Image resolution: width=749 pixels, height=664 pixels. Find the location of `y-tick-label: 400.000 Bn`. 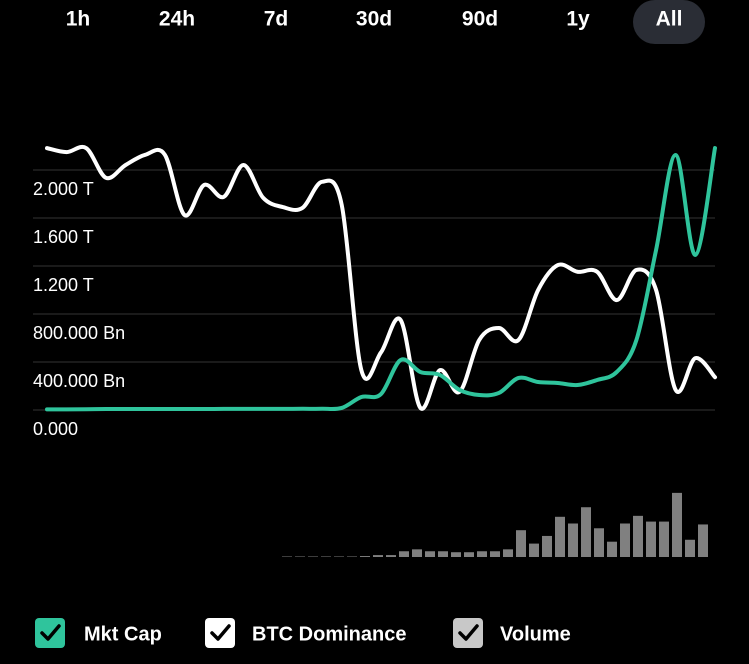

y-tick-label: 400.000 Bn is located at coordinates (79, 381).